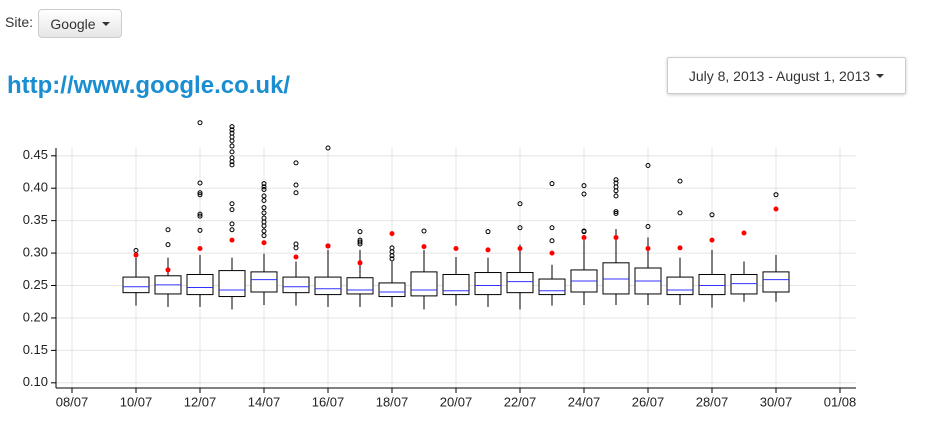 The width and height of the screenshot is (926, 426). I want to click on y-tick-label: 0.25, so click(35, 284).